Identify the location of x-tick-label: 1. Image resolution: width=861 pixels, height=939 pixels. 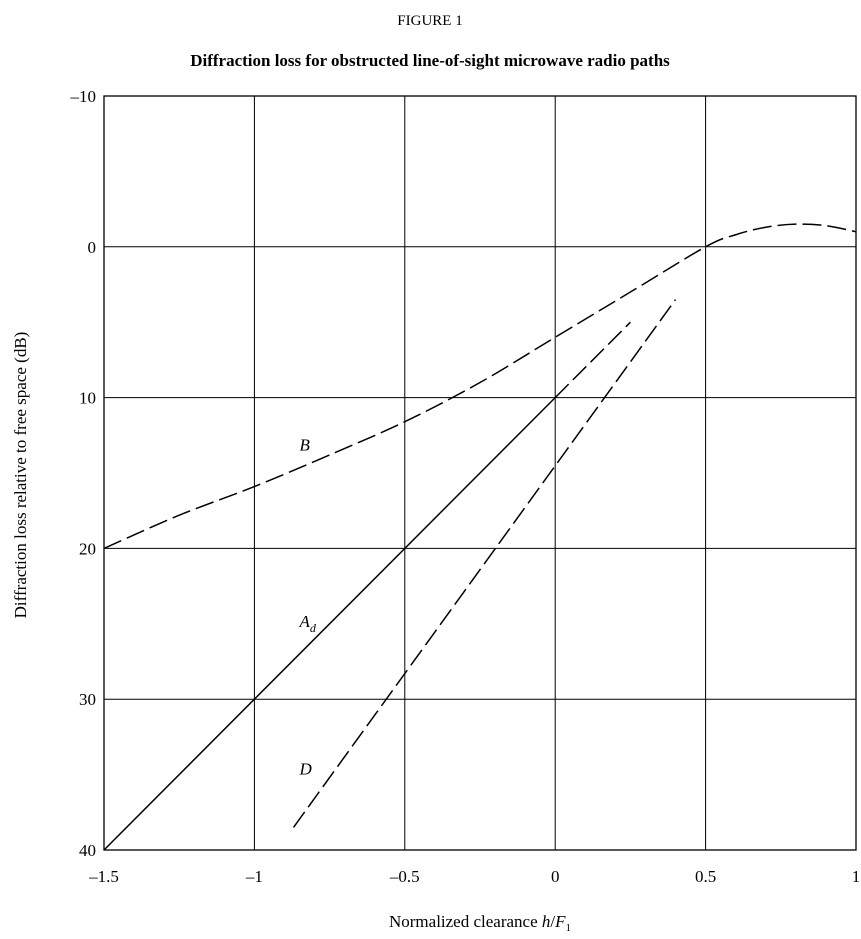
(856, 876).